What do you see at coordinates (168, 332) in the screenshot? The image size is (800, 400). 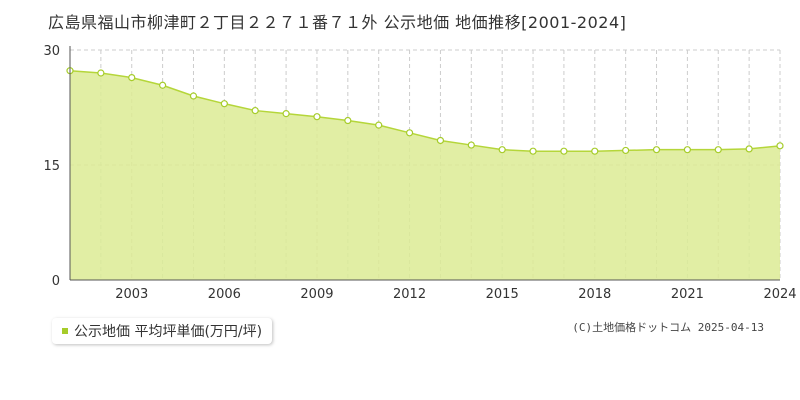 I see `legend-label: 公示地価 平均坪単価(万円/坪)` at bounding box center [168, 332].